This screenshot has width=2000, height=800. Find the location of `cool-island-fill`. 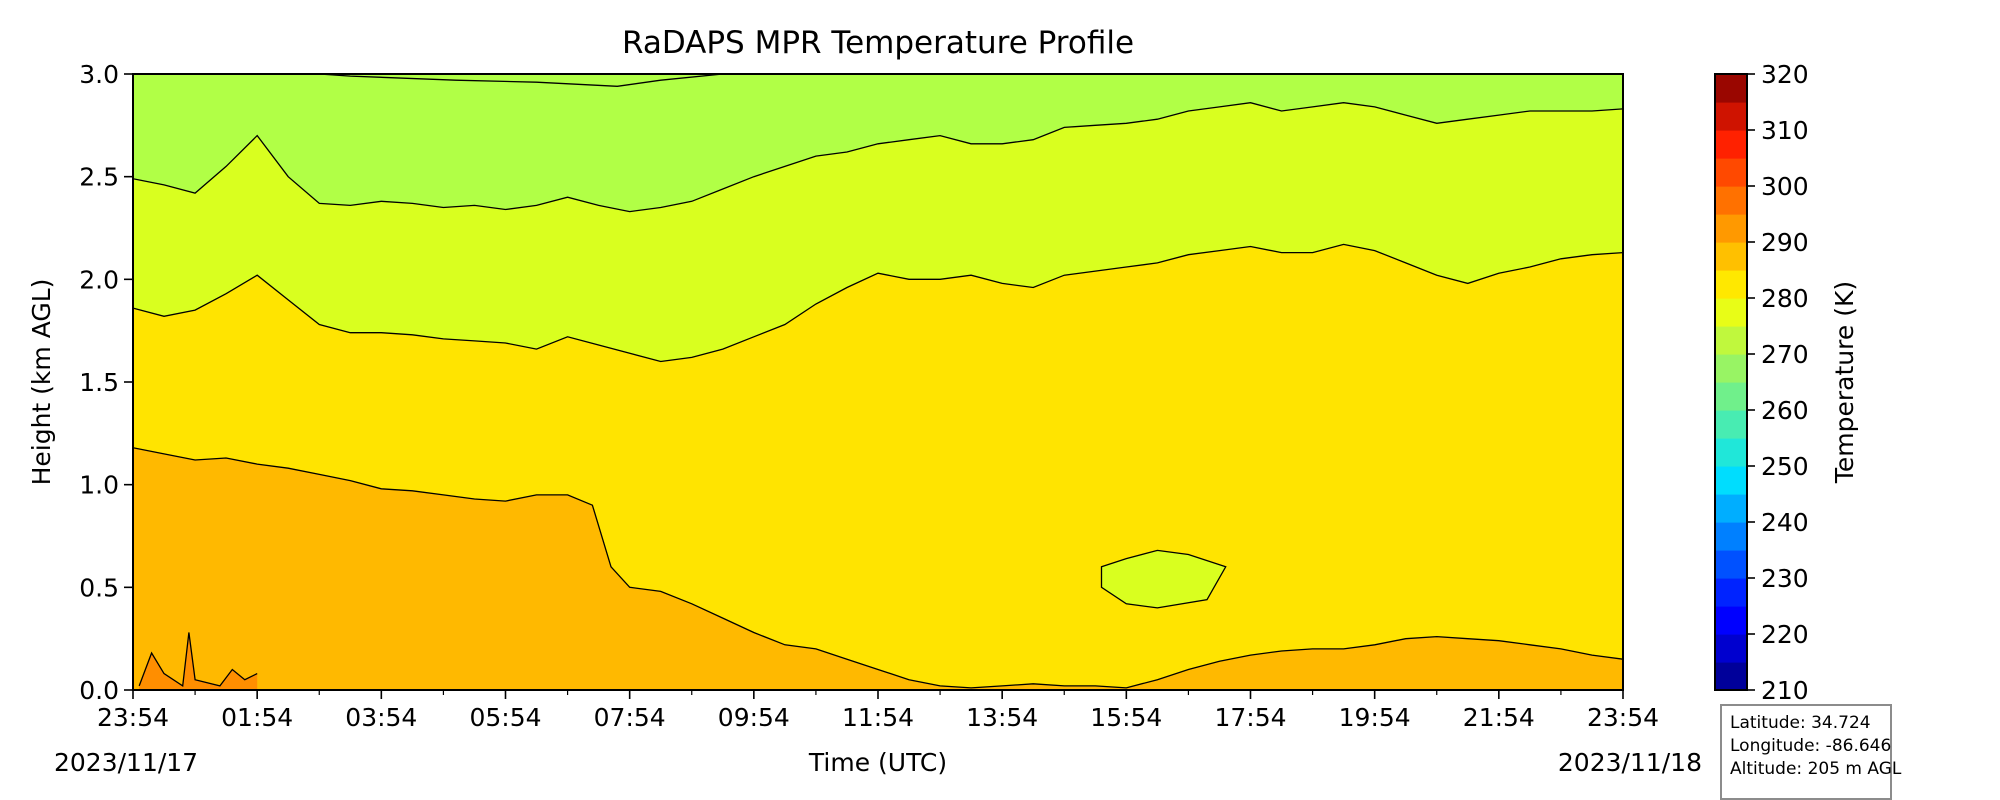

cool-island-fill is located at coordinates (1163, 579).